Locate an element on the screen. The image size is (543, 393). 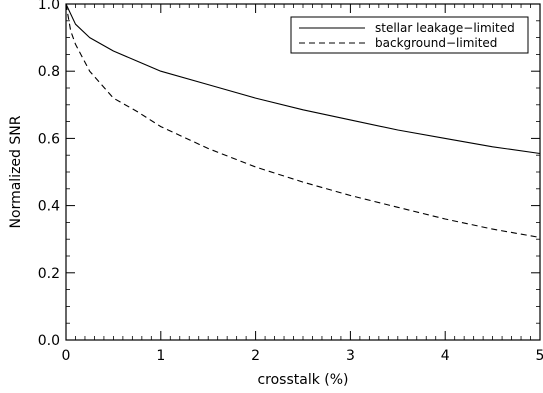
y-tick-label: 0.8 is located at coordinates (49, 72).